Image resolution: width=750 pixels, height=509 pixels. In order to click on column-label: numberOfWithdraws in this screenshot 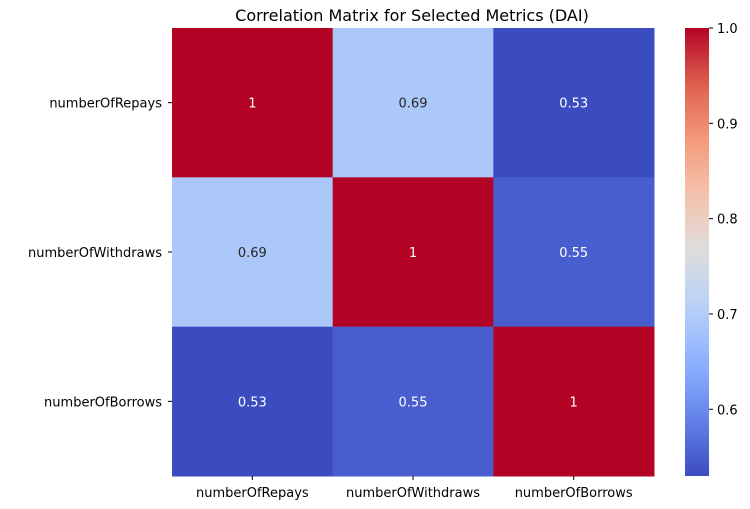, I will do `click(413, 493)`.